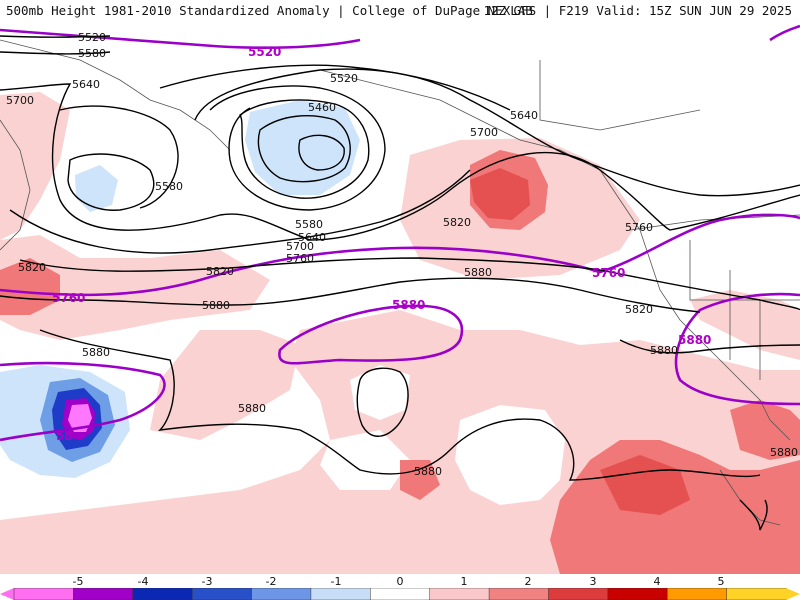 The height and width of the screenshot is (600, 800). What do you see at coordinates (264, 52) in the screenshot?
I see `reference-label: 5520` at bounding box center [264, 52].